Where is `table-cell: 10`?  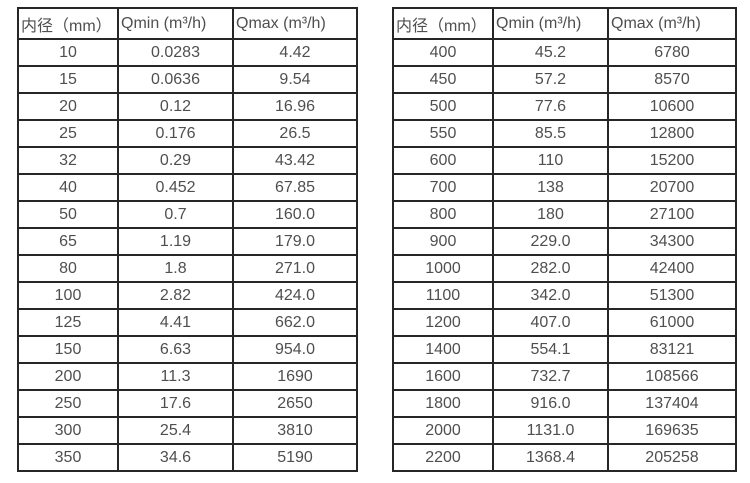
table-cell: 10 is located at coordinates (68, 52).